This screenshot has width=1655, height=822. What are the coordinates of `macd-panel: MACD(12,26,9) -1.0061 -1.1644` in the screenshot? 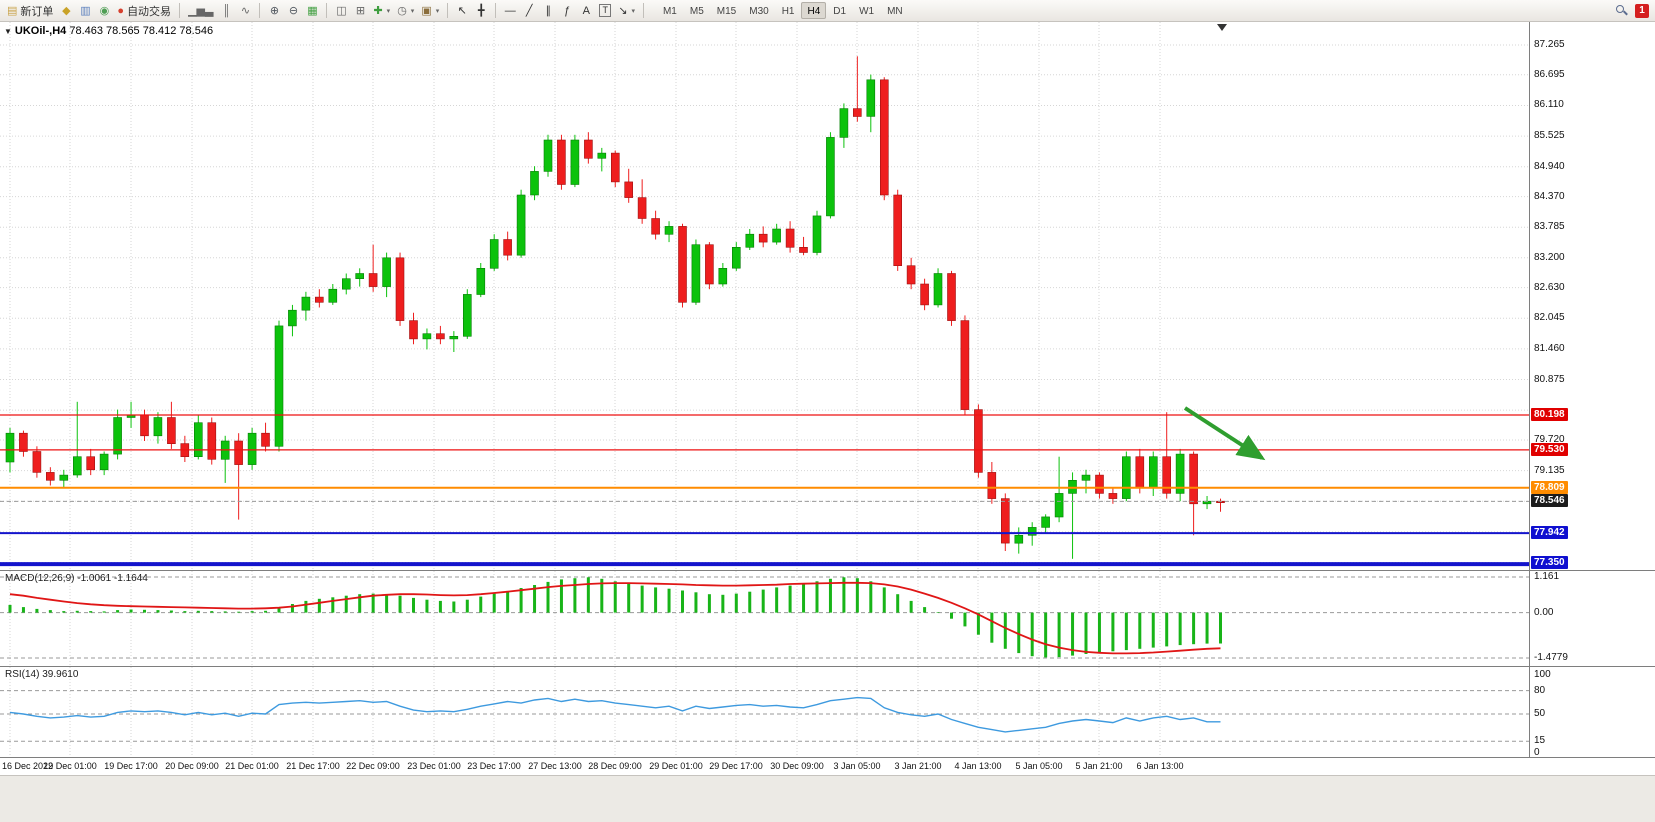 It's located at (765, 618).